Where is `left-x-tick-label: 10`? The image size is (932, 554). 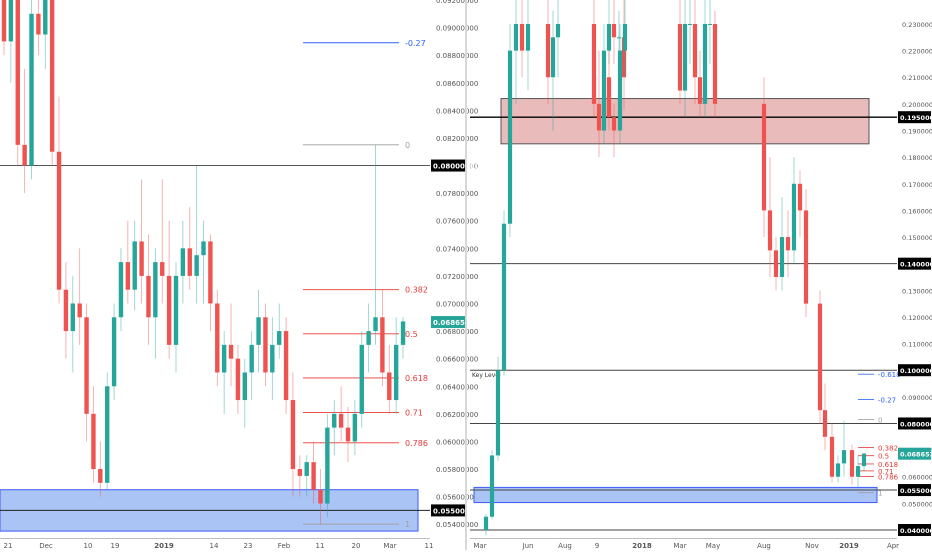 left-x-tick-label: 10 is located at coordinates (88, 546).